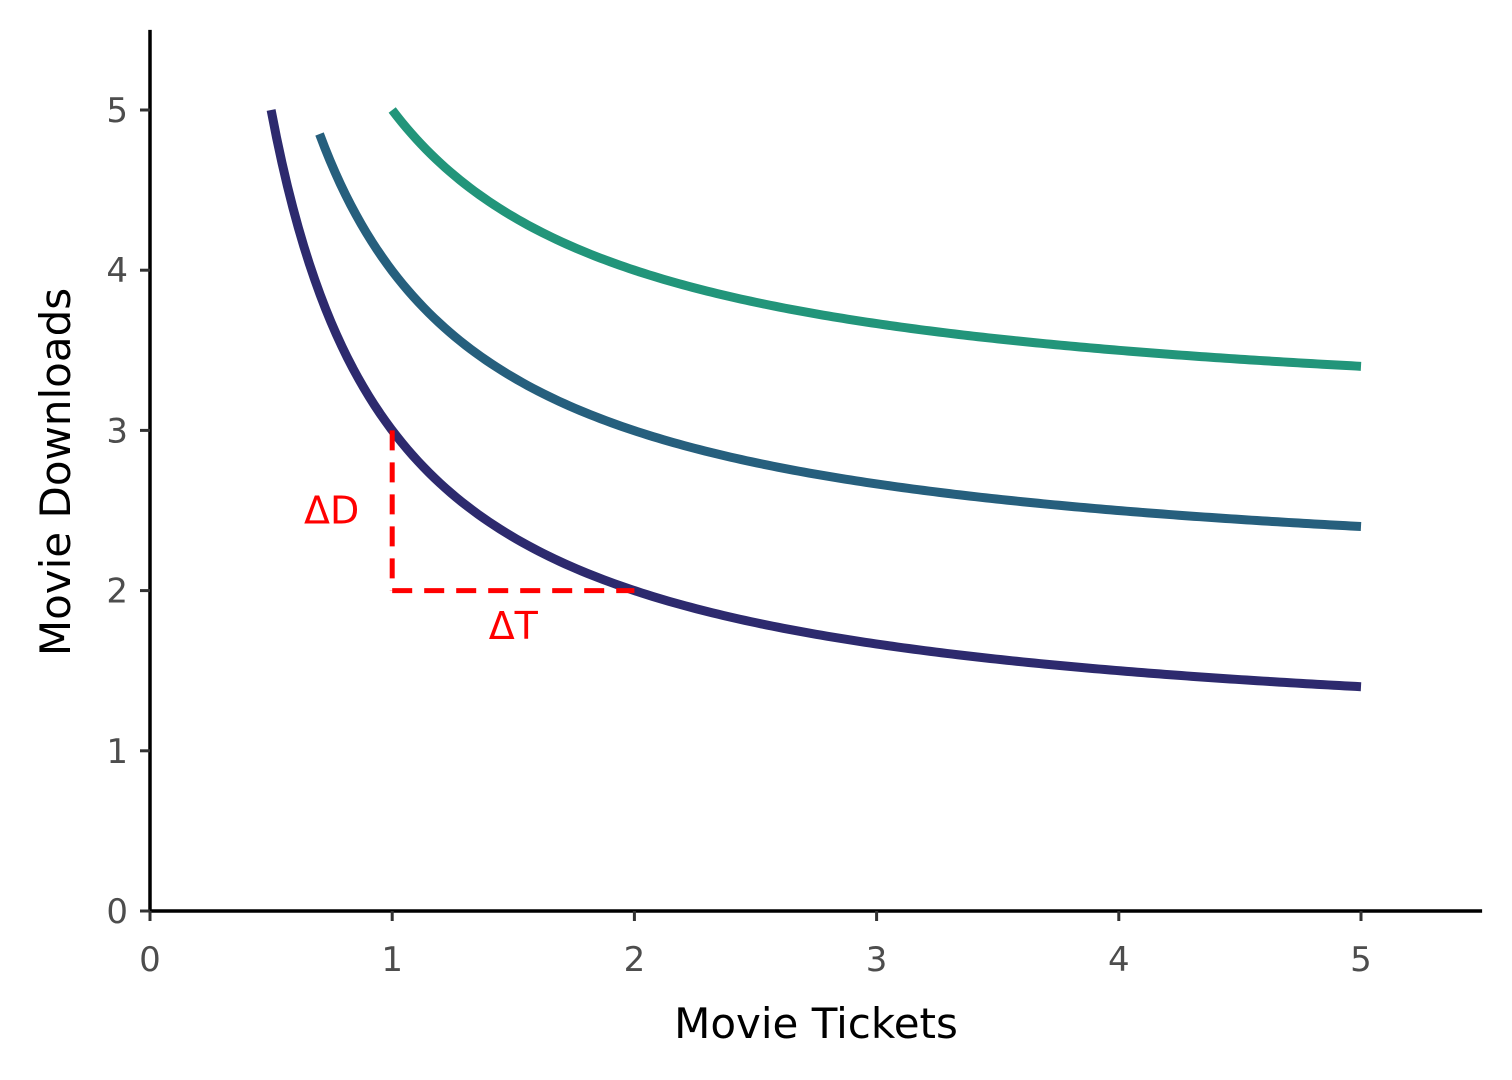 This screenshot has width=1512, height=1080. What do you see at coordinates (816, 1023) in the screenshot?
I see `x-axis-title: Movie Tickets` at bounding box center [816, 1023].